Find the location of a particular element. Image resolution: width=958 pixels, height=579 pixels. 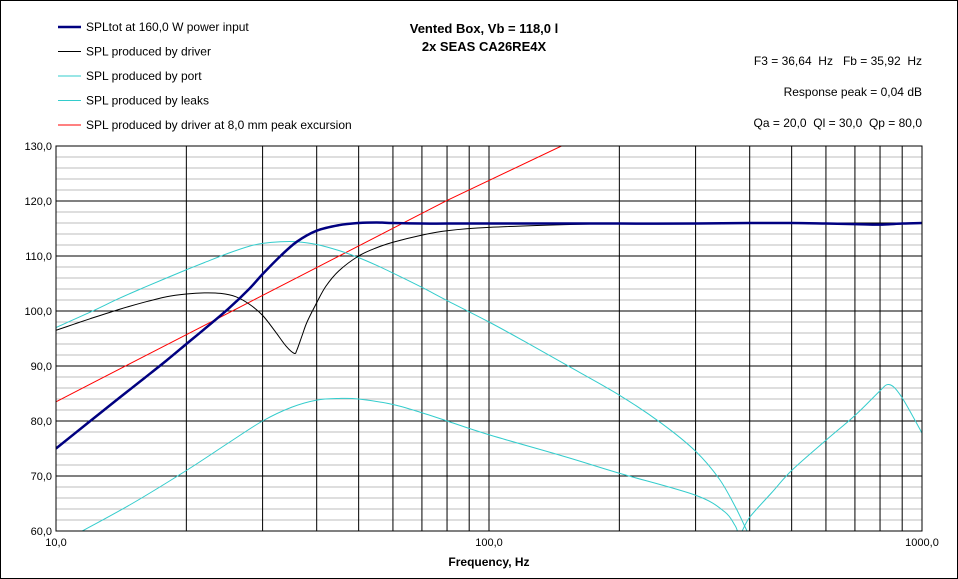

y-tick-label: 80,0 is located at coordinates (41, 422).